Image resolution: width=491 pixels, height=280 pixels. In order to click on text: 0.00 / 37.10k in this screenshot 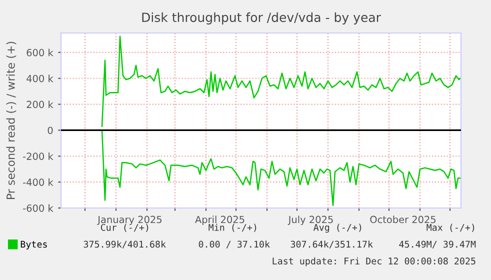, I will do `click(234, 244)`.